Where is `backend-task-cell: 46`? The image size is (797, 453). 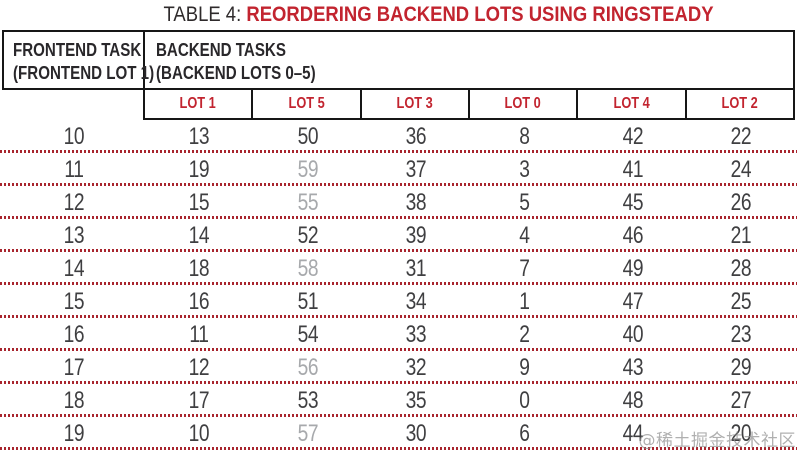 backend-task-cell: 46 is located at coordinates (632, 235).